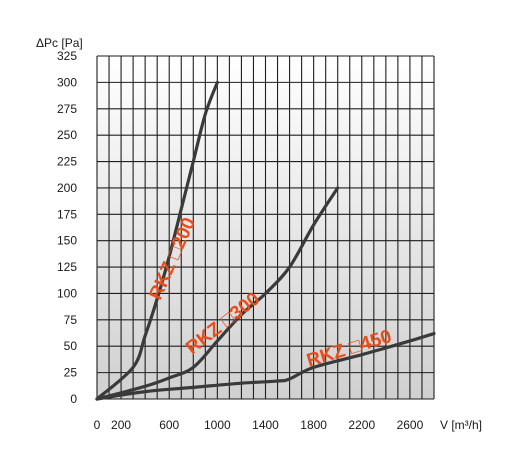  I want to click on y-tick-label: 150, so click(67, 241).